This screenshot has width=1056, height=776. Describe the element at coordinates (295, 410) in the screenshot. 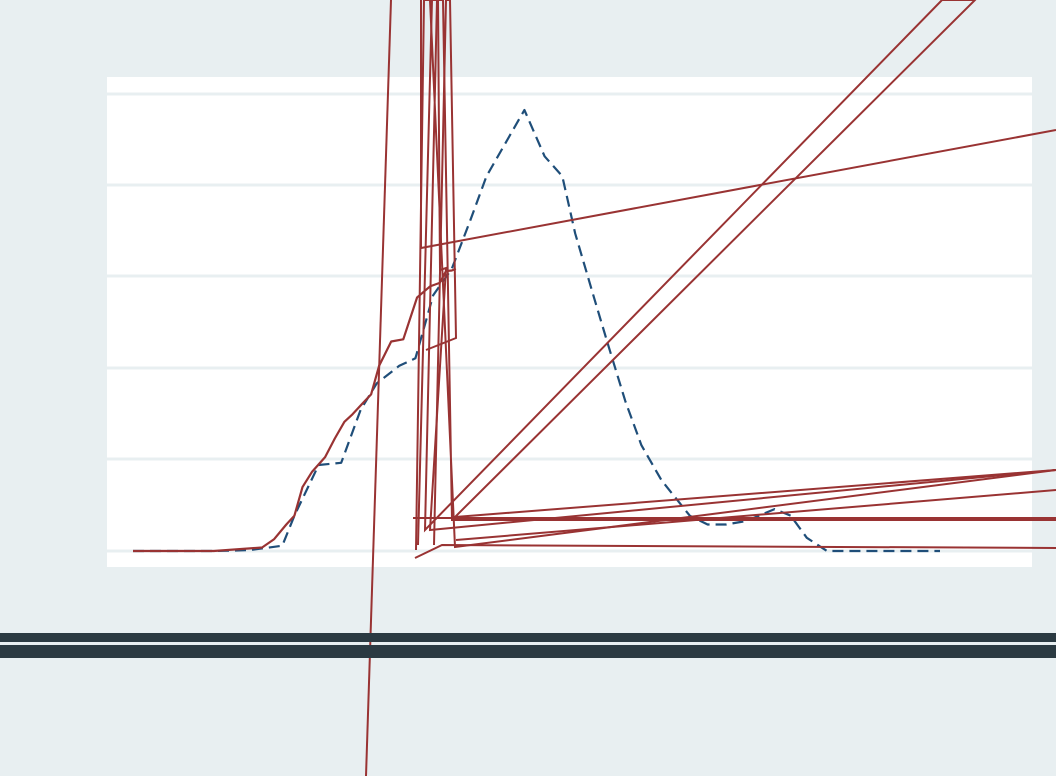

I see `series-line-solid` at that location.